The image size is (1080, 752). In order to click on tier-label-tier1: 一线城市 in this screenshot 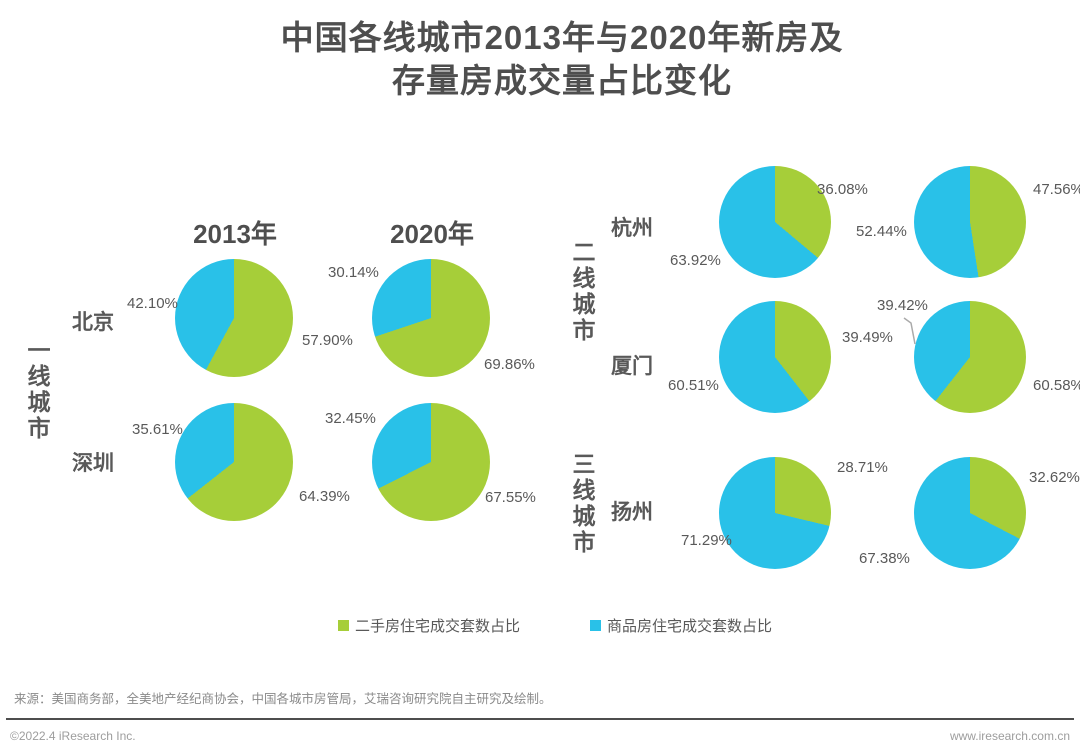, I will do `click(37, 390)`.